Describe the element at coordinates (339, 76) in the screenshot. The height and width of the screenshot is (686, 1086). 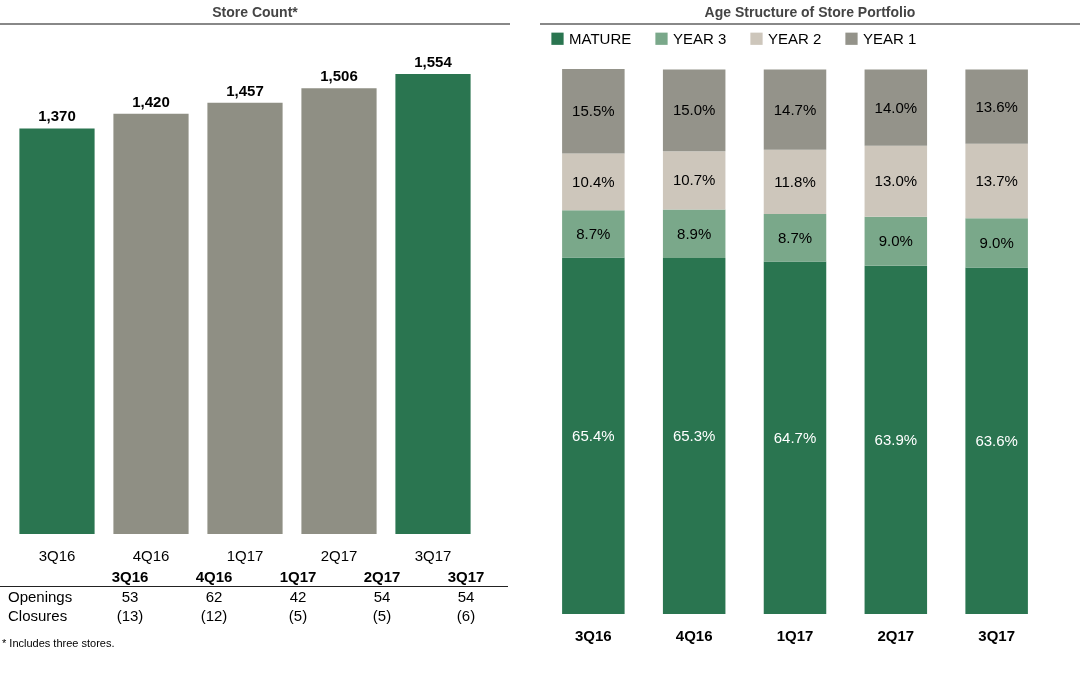
I see `data-label: 1,506` at that location.